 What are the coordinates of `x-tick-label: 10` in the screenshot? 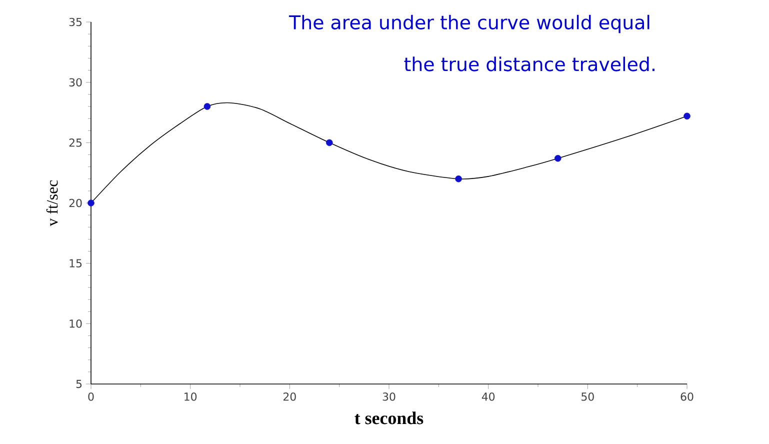 It's located at (190, 396).